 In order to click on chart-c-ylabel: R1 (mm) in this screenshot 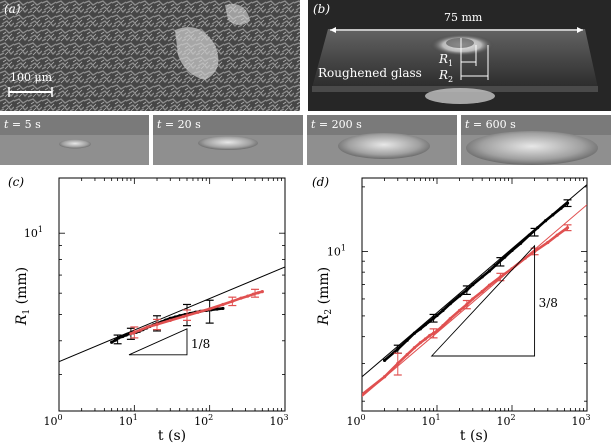, I will do `click(23, 296)`.